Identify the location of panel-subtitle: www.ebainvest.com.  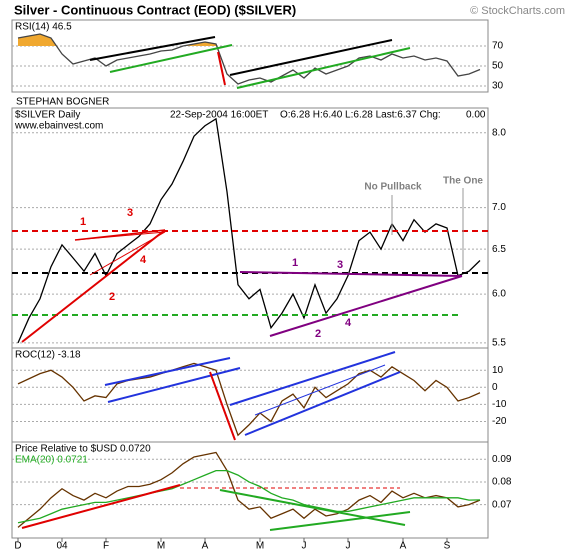
(58, 126).